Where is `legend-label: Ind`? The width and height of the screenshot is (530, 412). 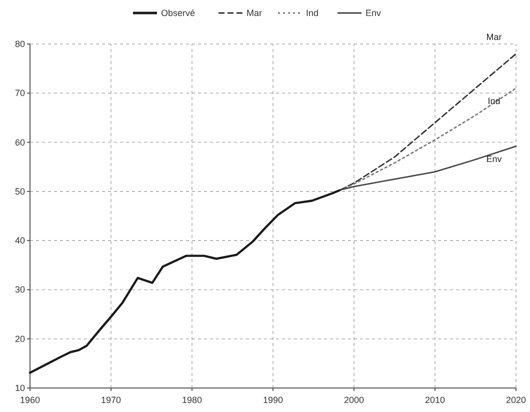
legend-label: Ind is located at coordinates (312, 13).